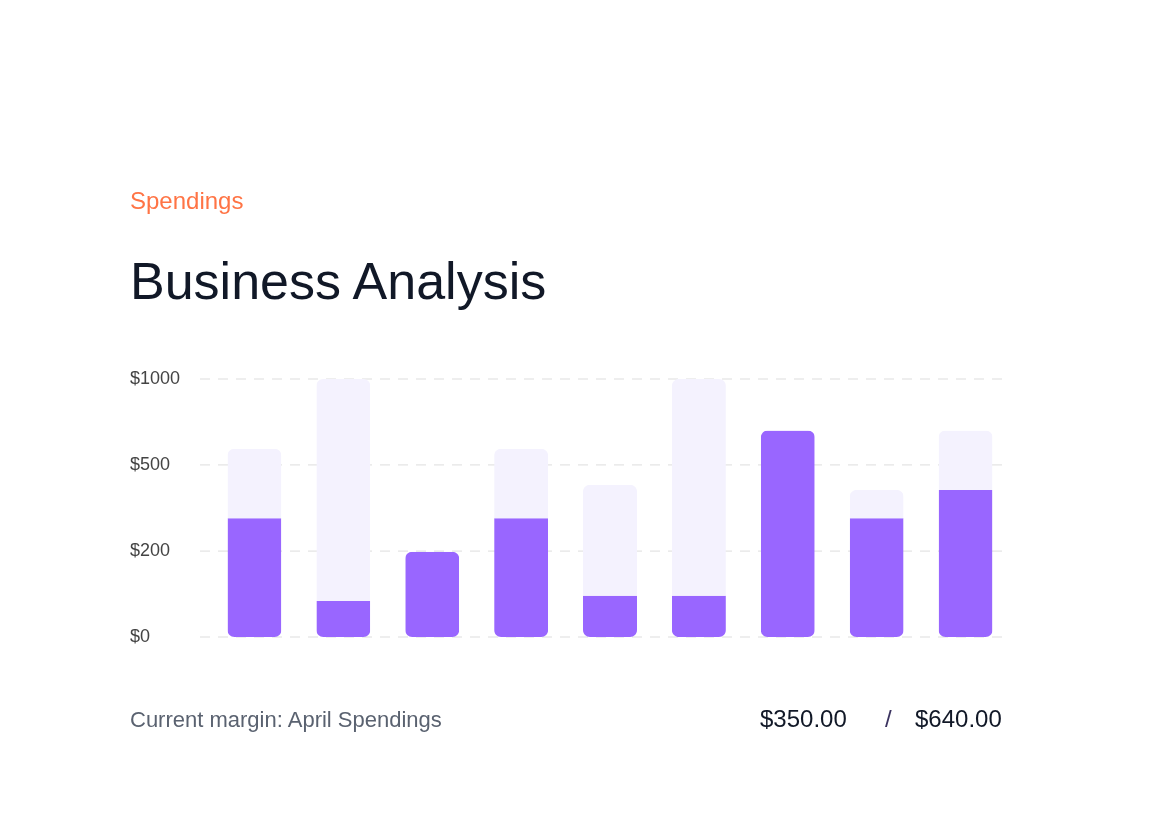 This screenshot has width=1158, height=824. What do you see at coordinates (286, 719) in the screenshot?
I see `text: Current margin: April Spendings` at bounding box center [286, 719].